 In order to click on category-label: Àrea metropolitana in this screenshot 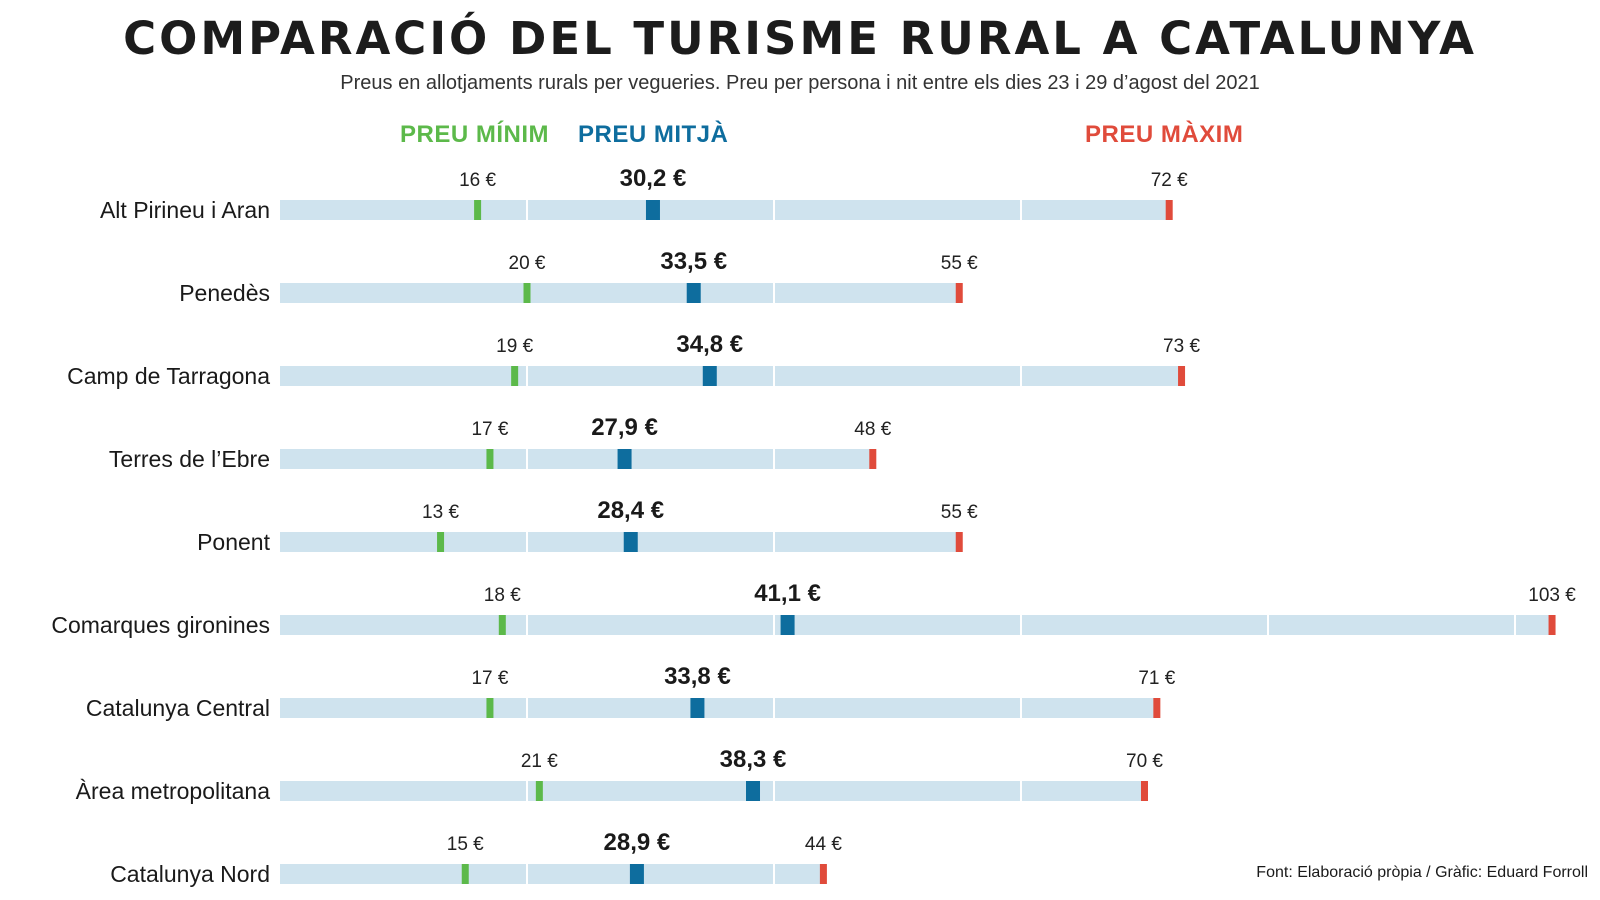, I will do `click(173, 791)`.